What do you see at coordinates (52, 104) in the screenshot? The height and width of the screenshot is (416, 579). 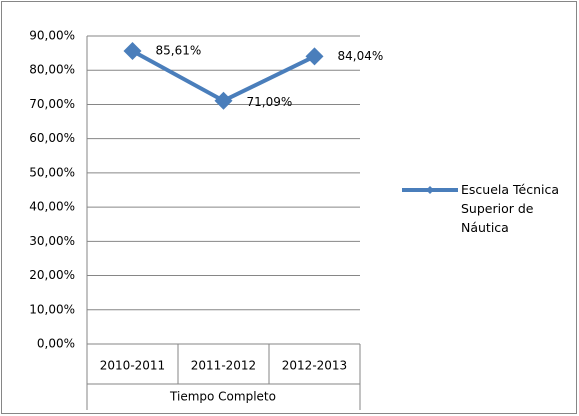 I see `y-tick-label: 70,00%` at bounding box center [52, 104].